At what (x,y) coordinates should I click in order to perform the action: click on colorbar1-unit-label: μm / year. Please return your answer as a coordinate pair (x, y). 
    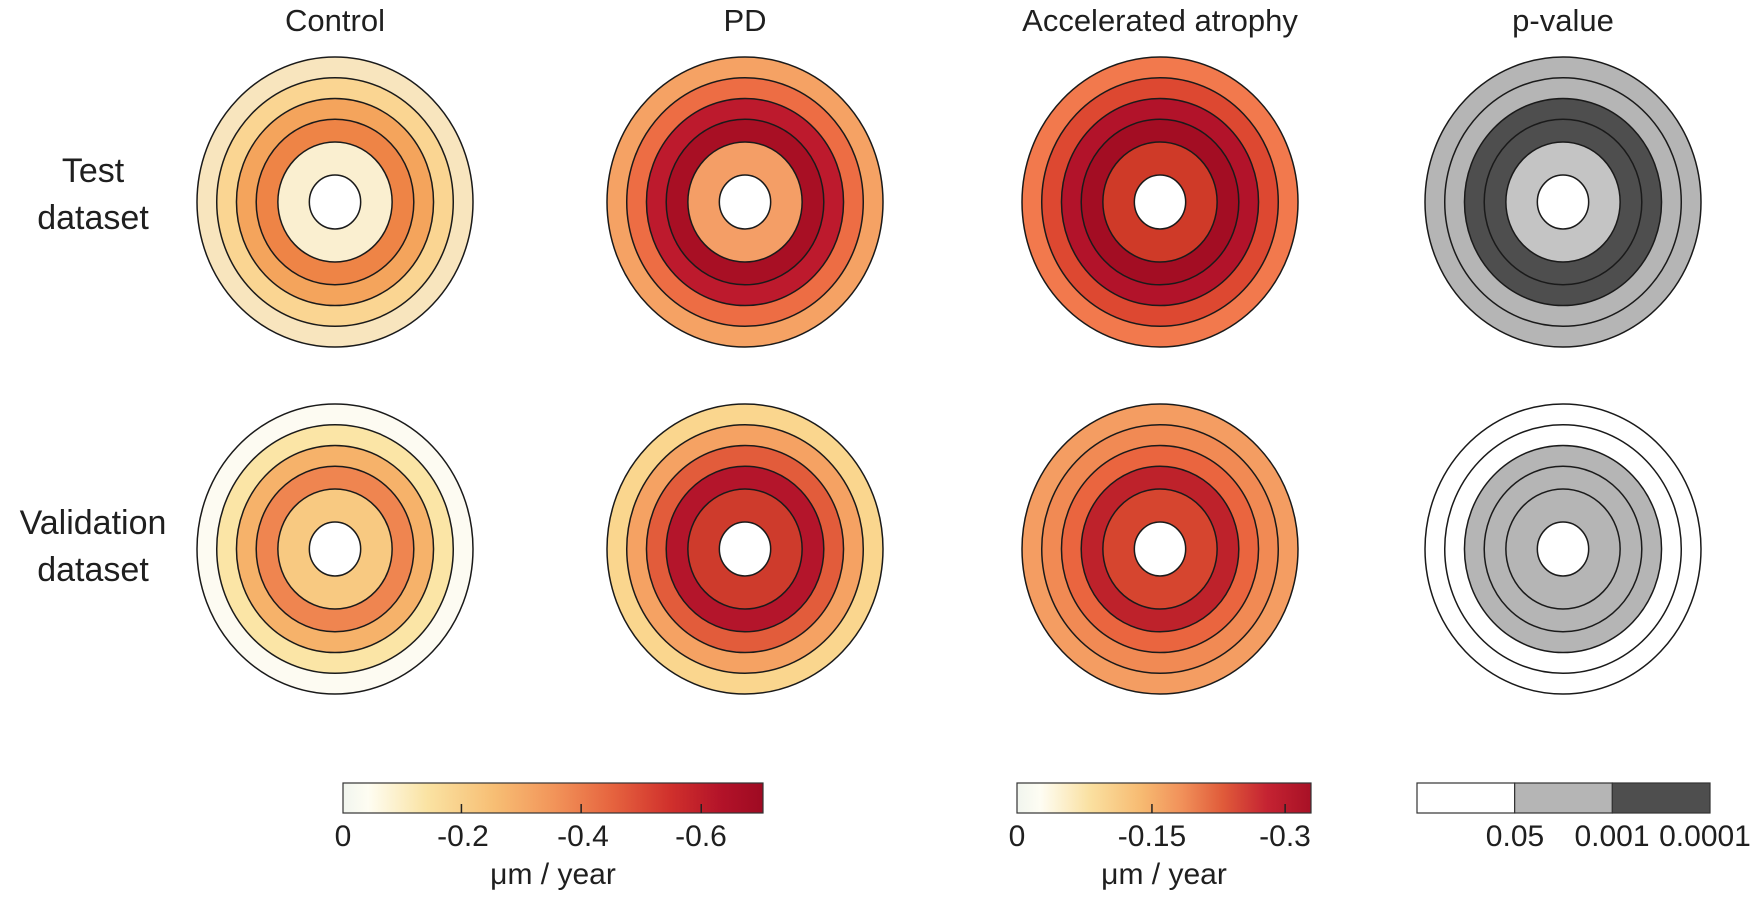
    Looking at the image, I should click on (553, 874).